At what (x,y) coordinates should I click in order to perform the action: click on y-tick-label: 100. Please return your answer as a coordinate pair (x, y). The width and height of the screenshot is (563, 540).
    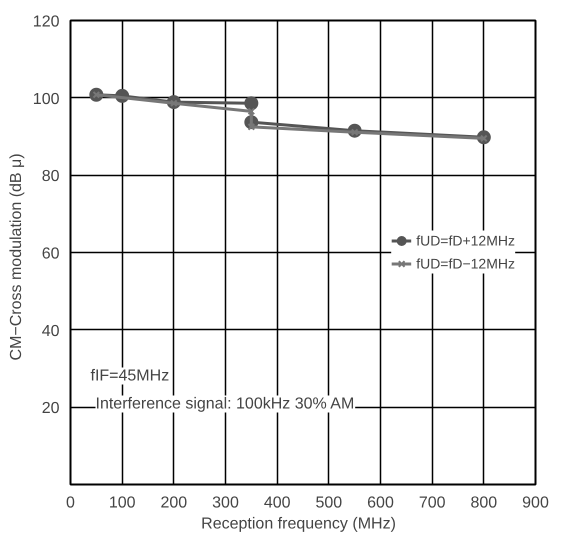
    Looking at the image, I should click on (46, 99).